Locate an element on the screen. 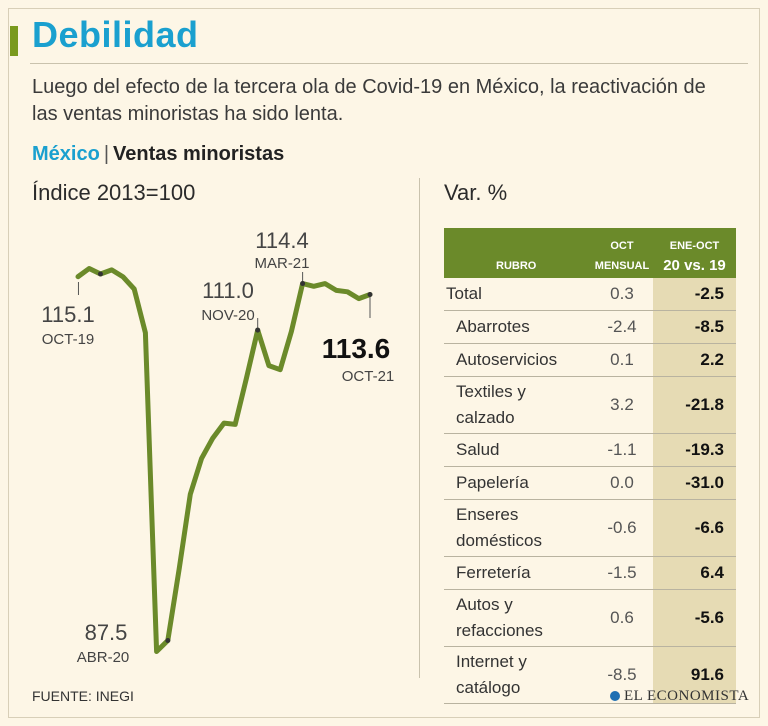 The image size is (768, 726). row-oct-value: 0.0 is located at coordinates (622, 482).